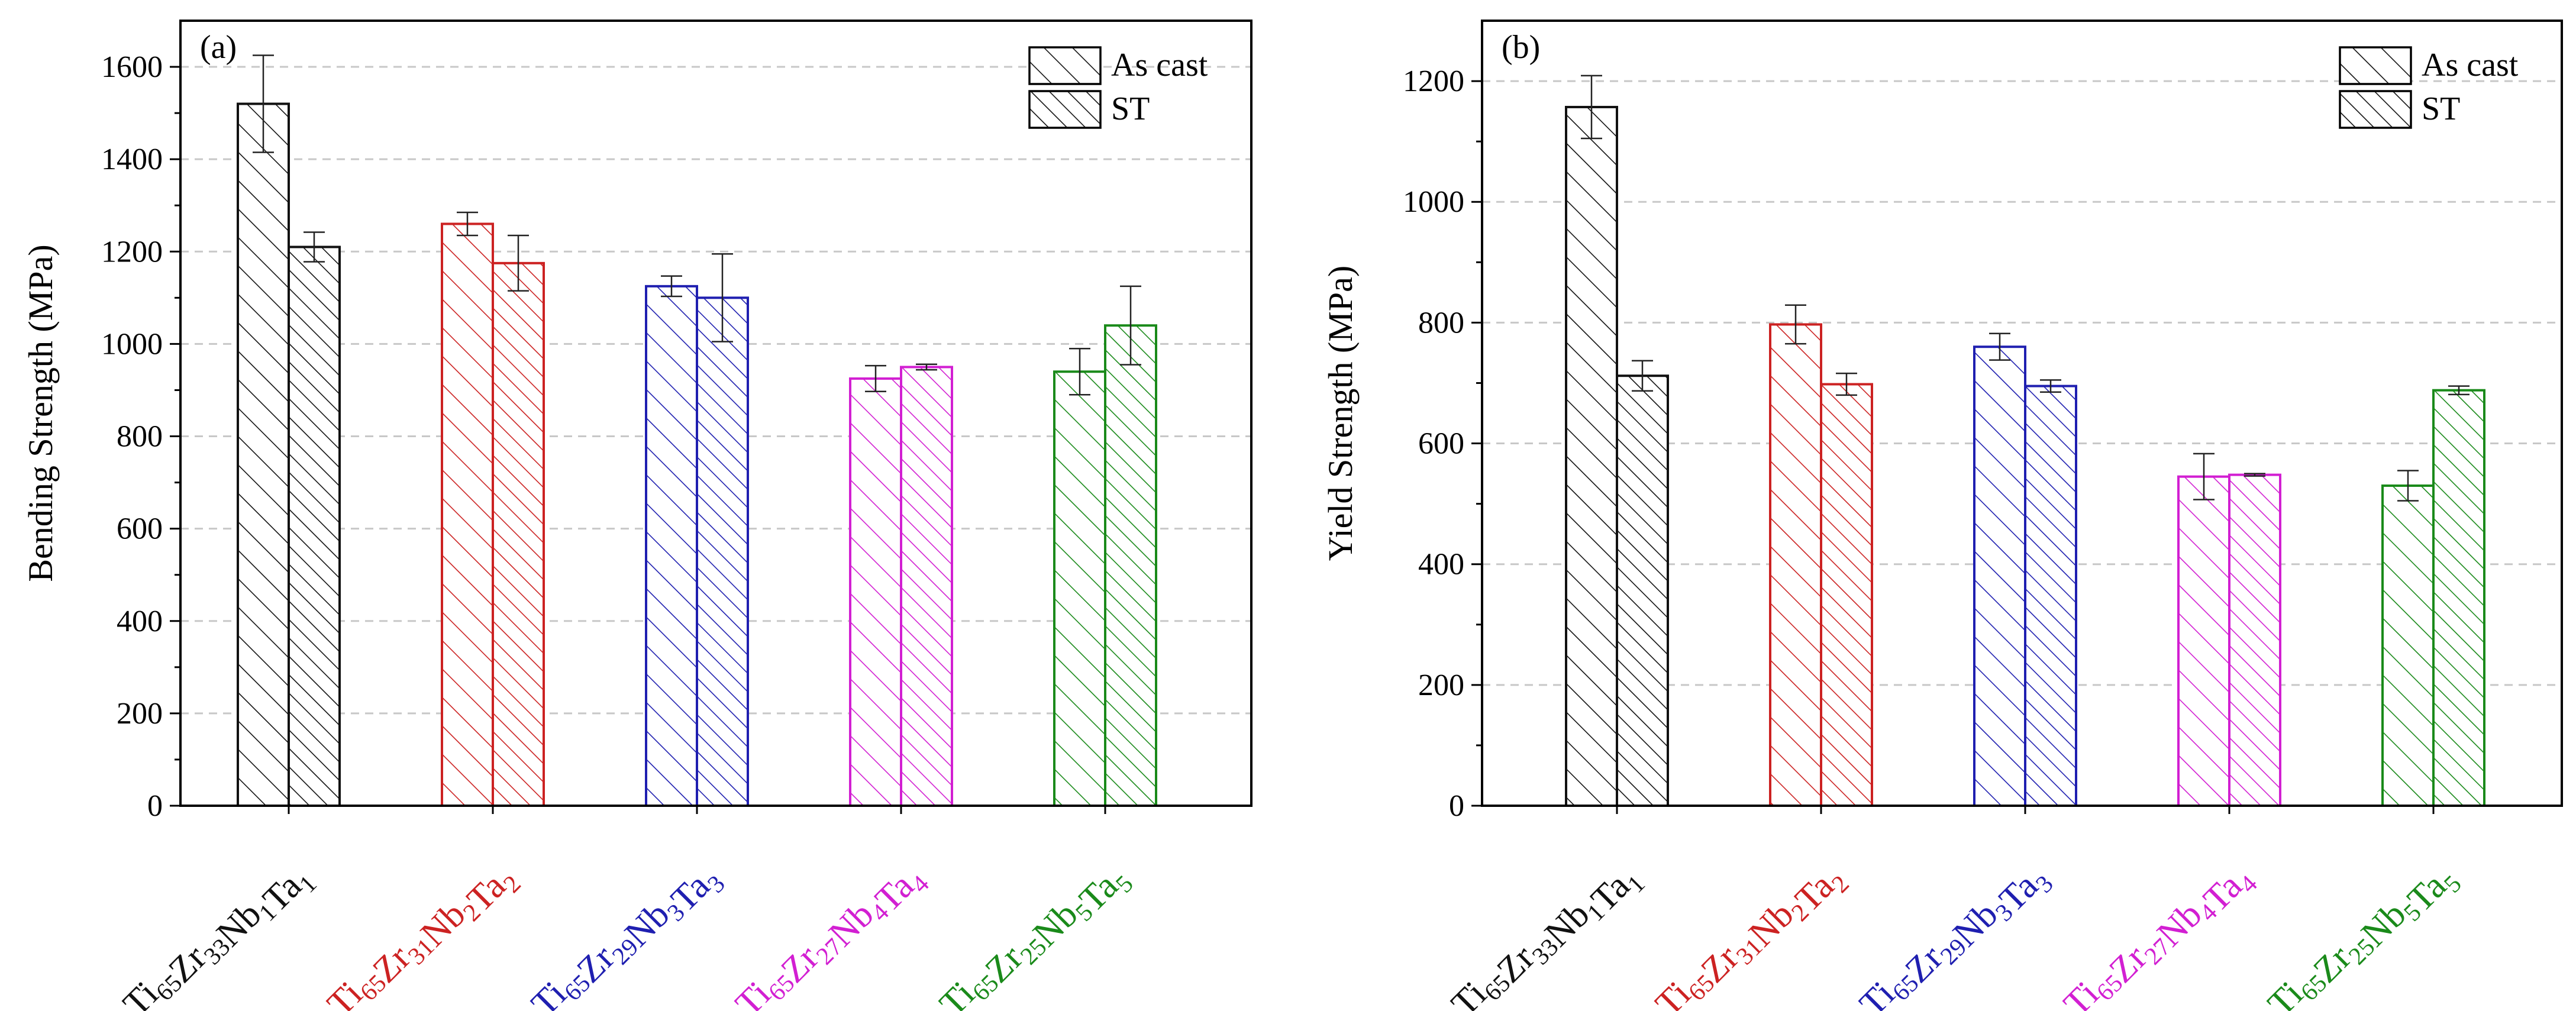  What do you see at coordinates (40, 413) in the screenshot?
I see `y-axis-title: Bending Strength (MPa)` at bounding box center [40, 413].